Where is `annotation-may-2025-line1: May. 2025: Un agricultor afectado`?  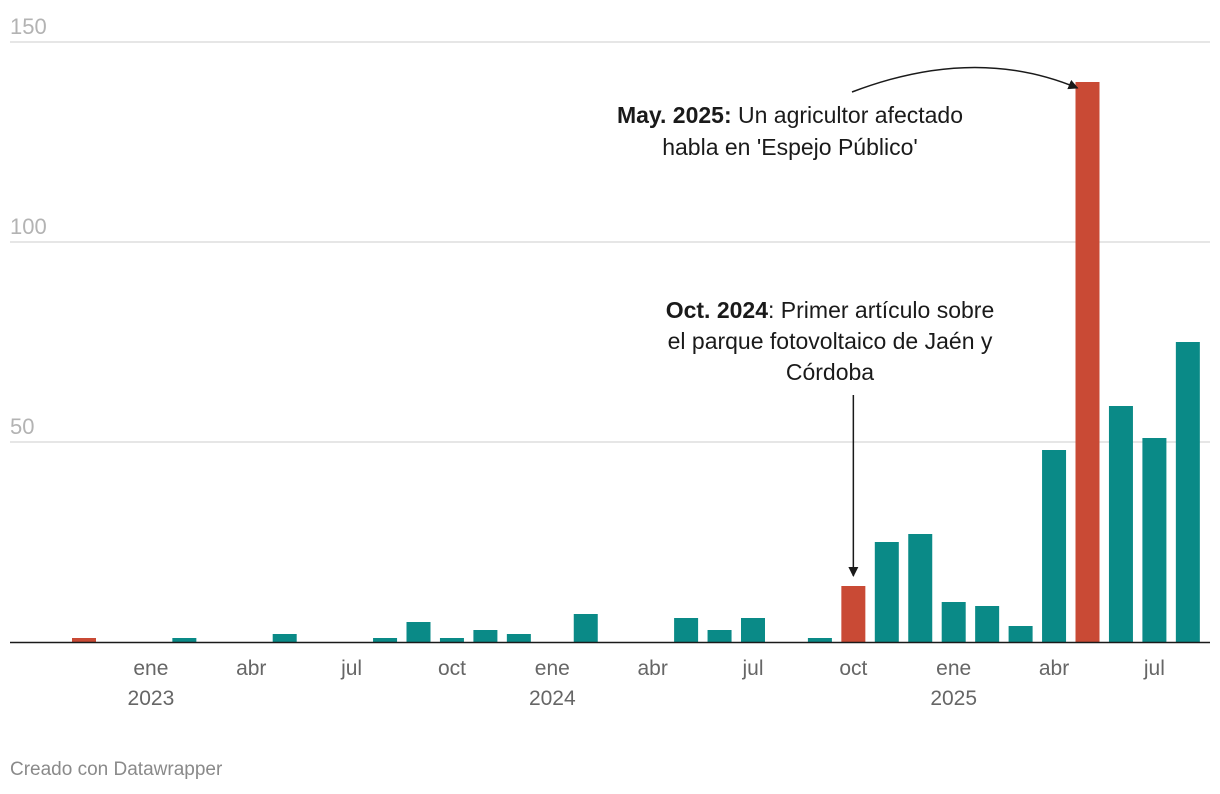
annotation-may-2025-line1: May. 2025: Un agricultor afectado is located at coordinates (790, 115).